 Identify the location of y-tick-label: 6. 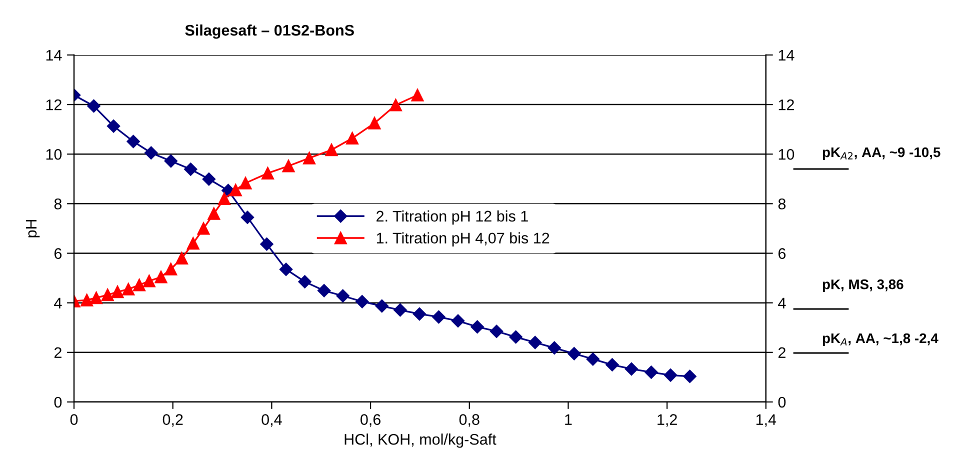
(58, 253).